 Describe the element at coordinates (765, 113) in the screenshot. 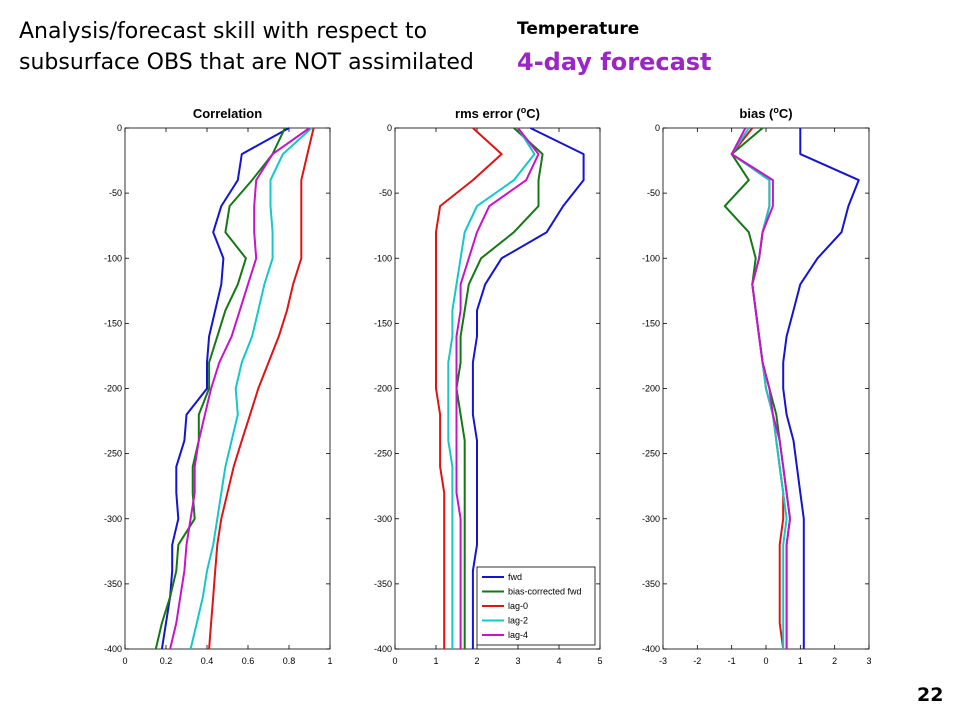

I see `chart-title: bias (oC)` at that location.